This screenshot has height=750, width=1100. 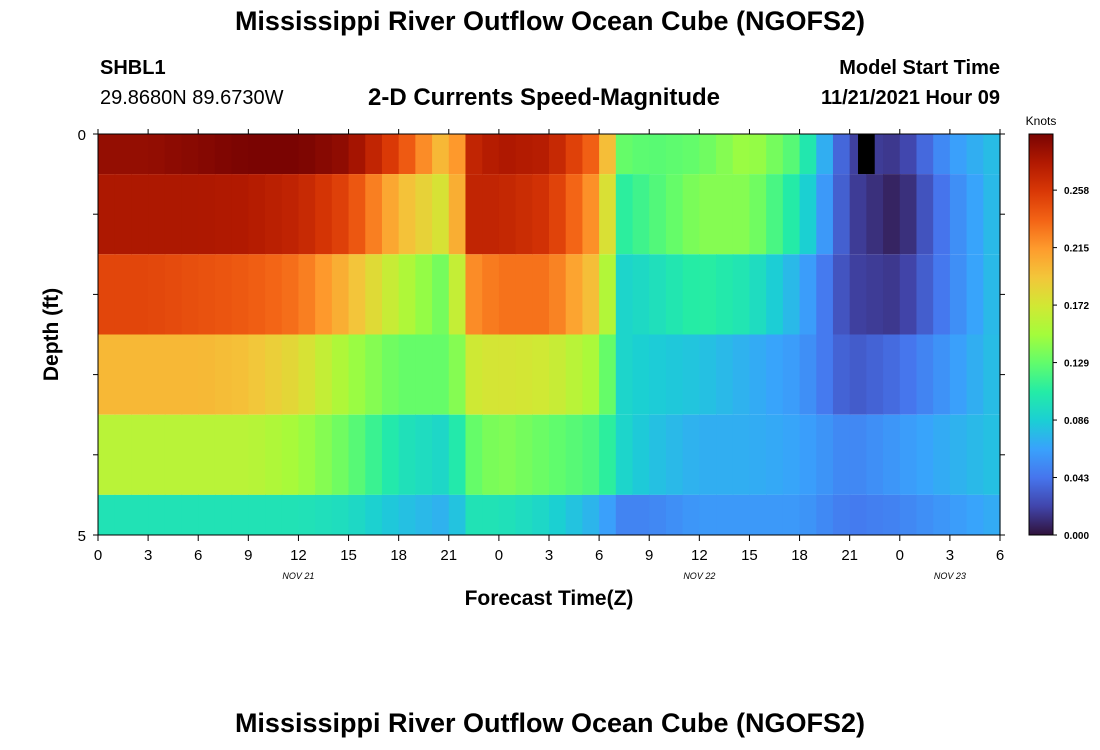 What do you see at coordinates (1041, 334) in the screenshot?
I see `colorbar` at bounding box center [1041, 334].